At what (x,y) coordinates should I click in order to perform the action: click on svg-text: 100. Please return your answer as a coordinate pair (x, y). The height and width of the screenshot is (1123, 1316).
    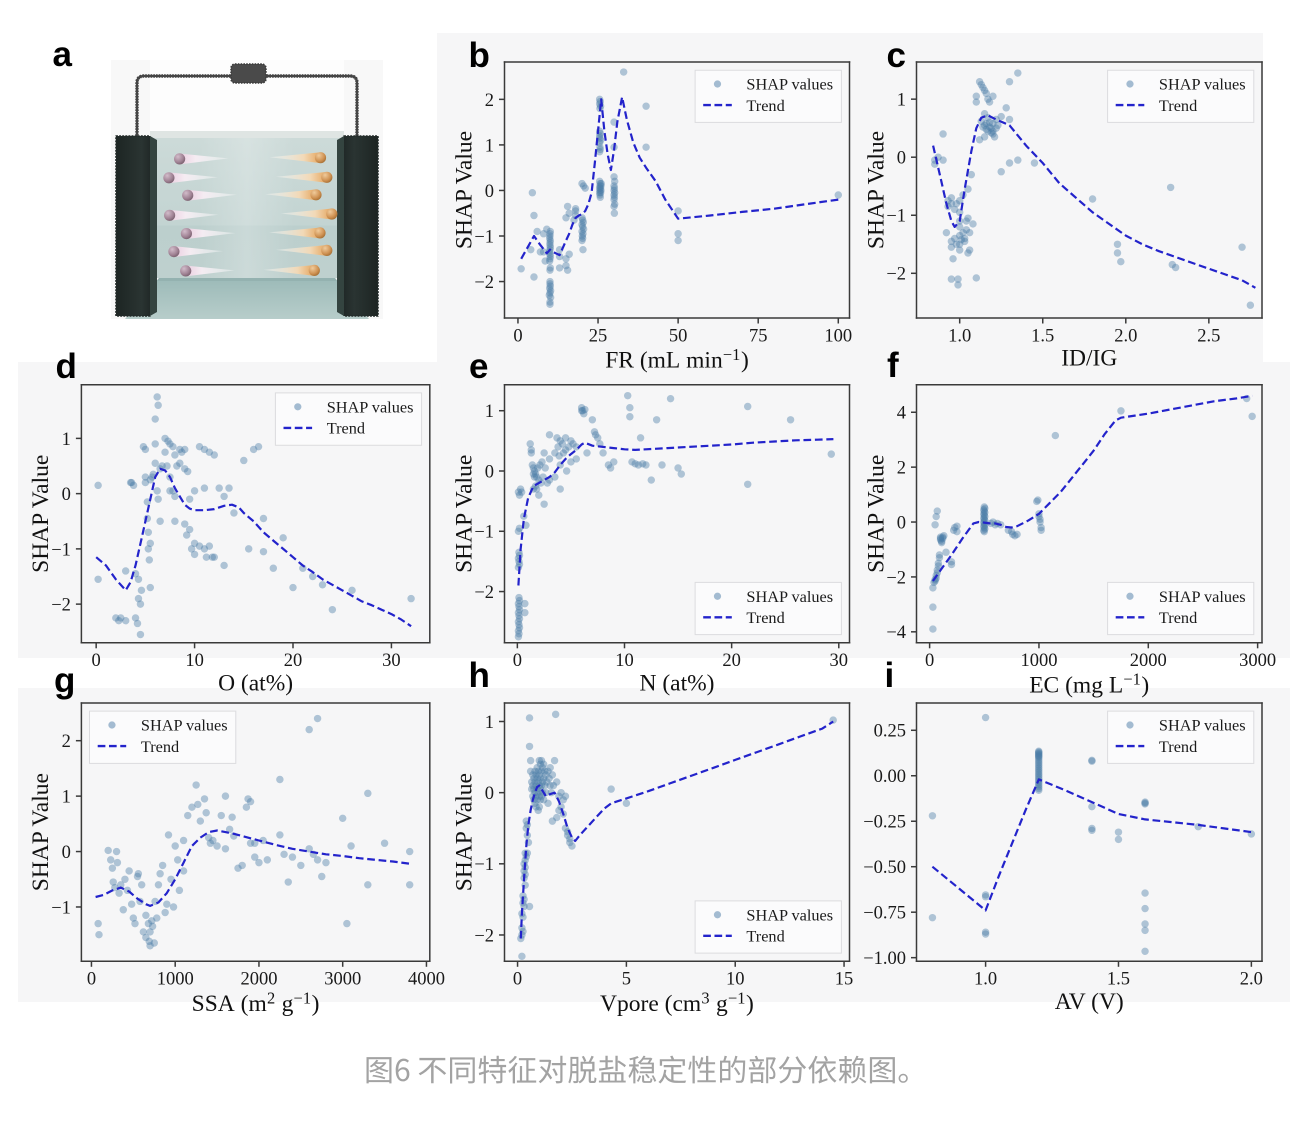
    Looking at the image, I should click on (838, 336).